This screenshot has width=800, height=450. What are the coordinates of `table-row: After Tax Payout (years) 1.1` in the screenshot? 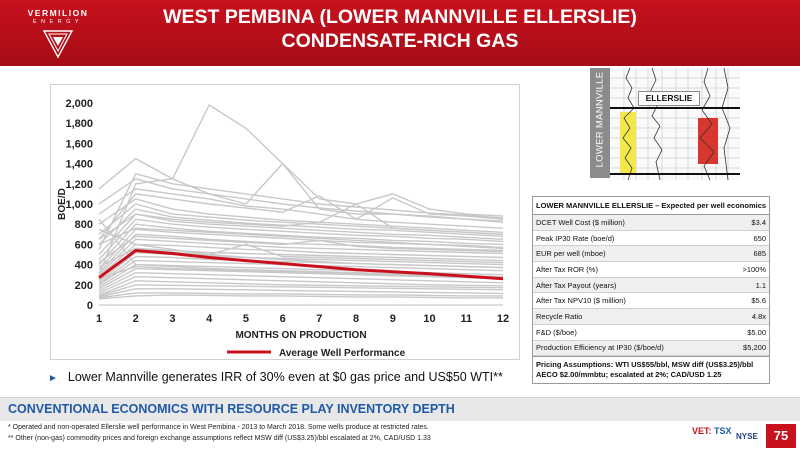 It's located at (651, 285).